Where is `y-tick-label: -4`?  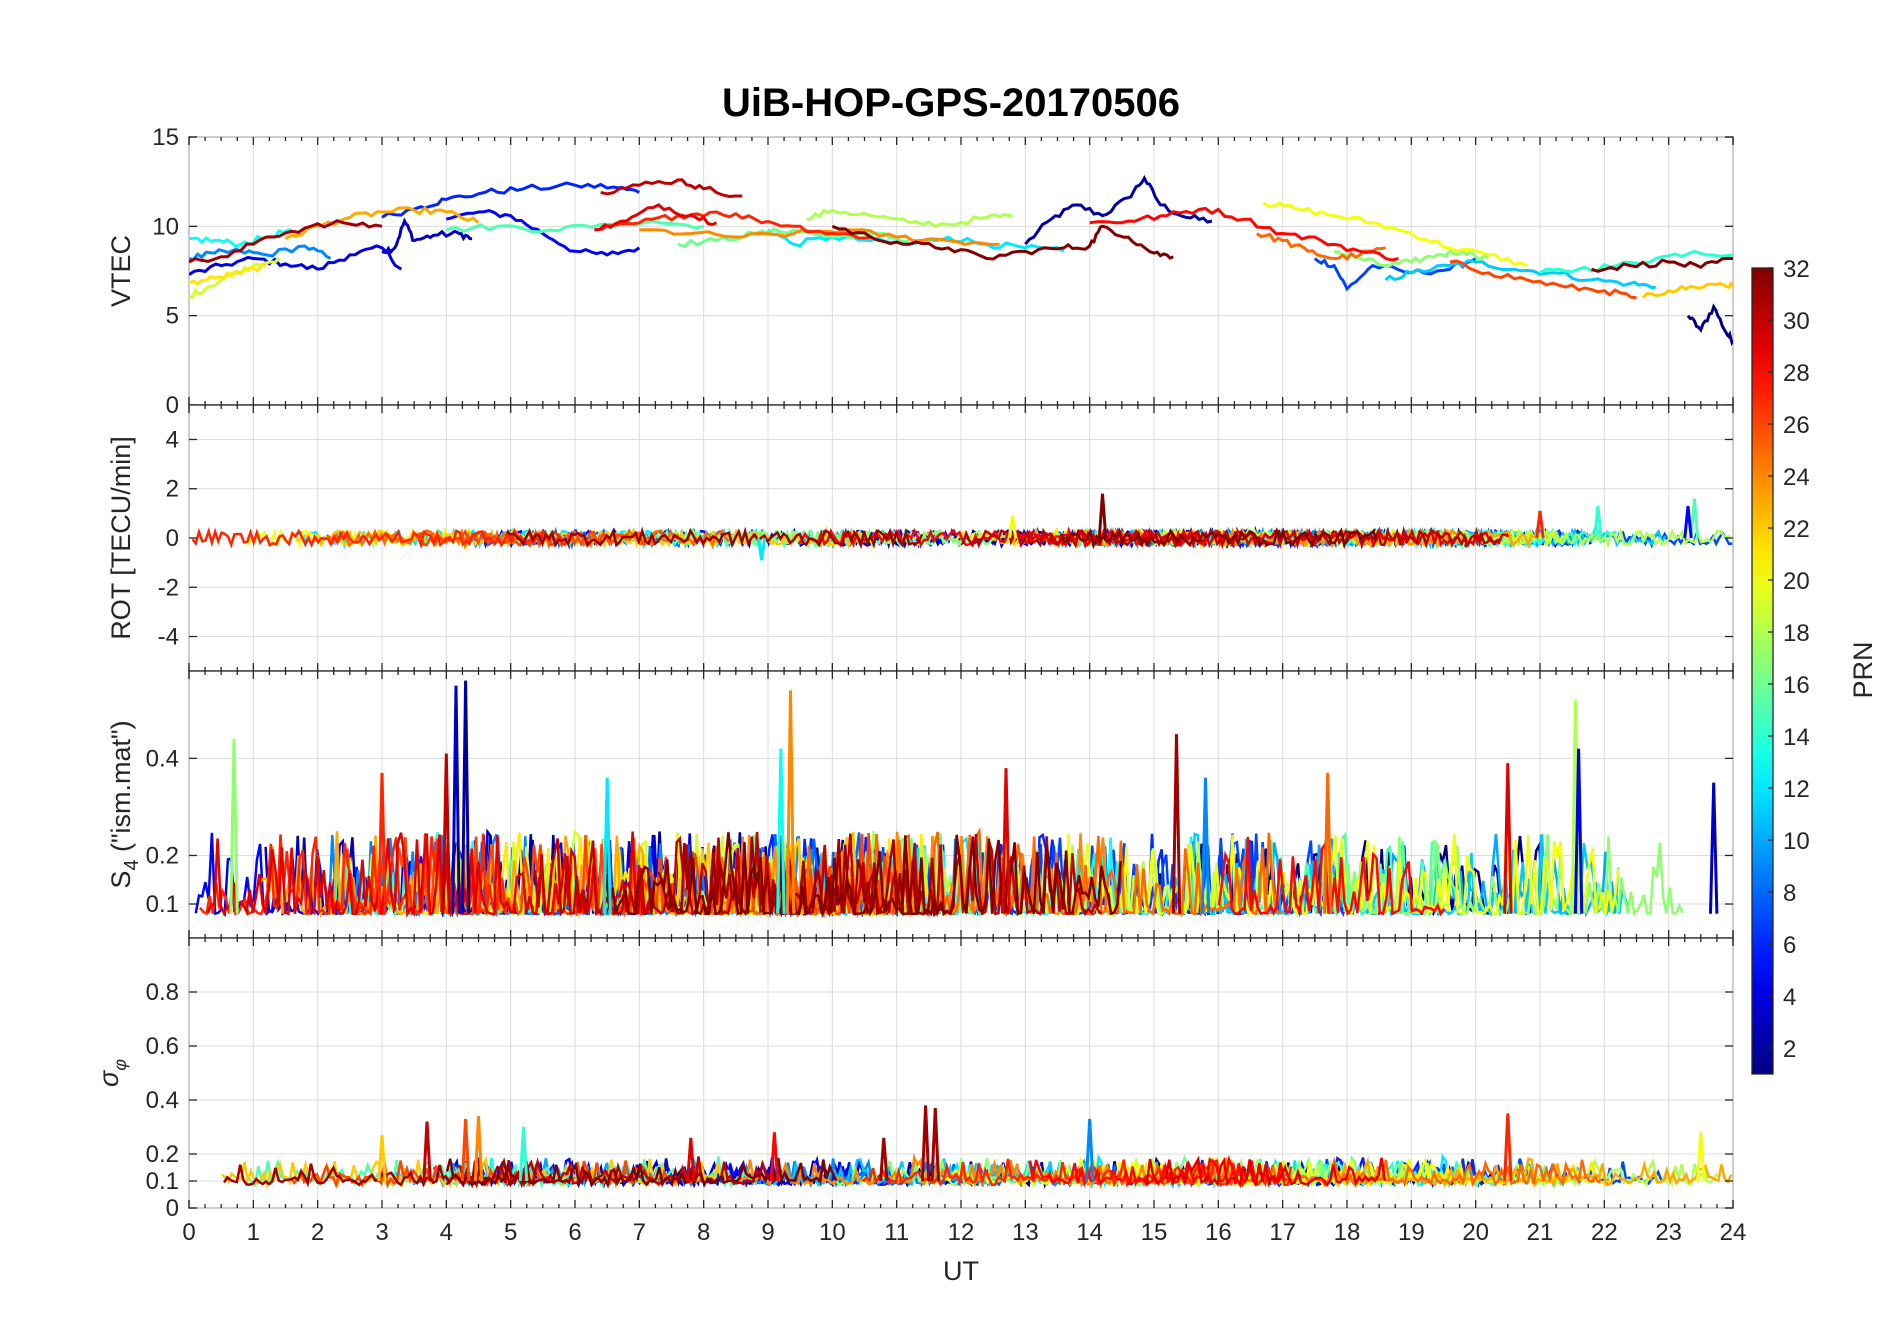 y-tick-label: -4 is located at coordinates (168, 637).